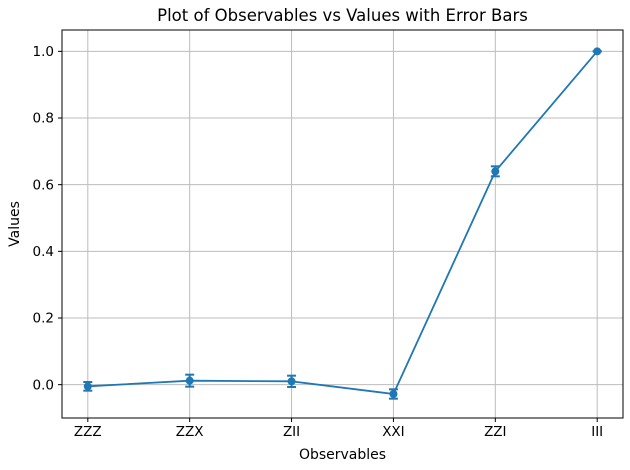  I want to click on y-tick-label: 0.4, so click(43, 252).